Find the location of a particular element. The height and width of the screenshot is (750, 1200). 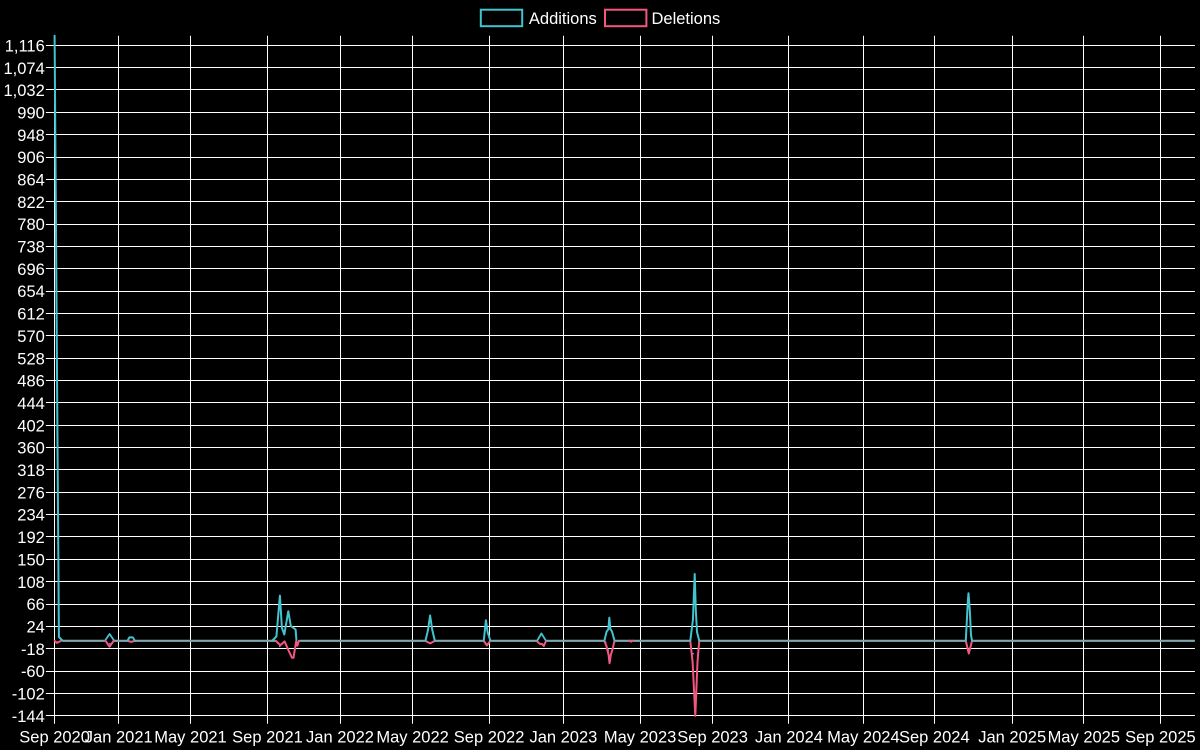

svg-text: Sep 2025 is located at coordinates (1160, 738).